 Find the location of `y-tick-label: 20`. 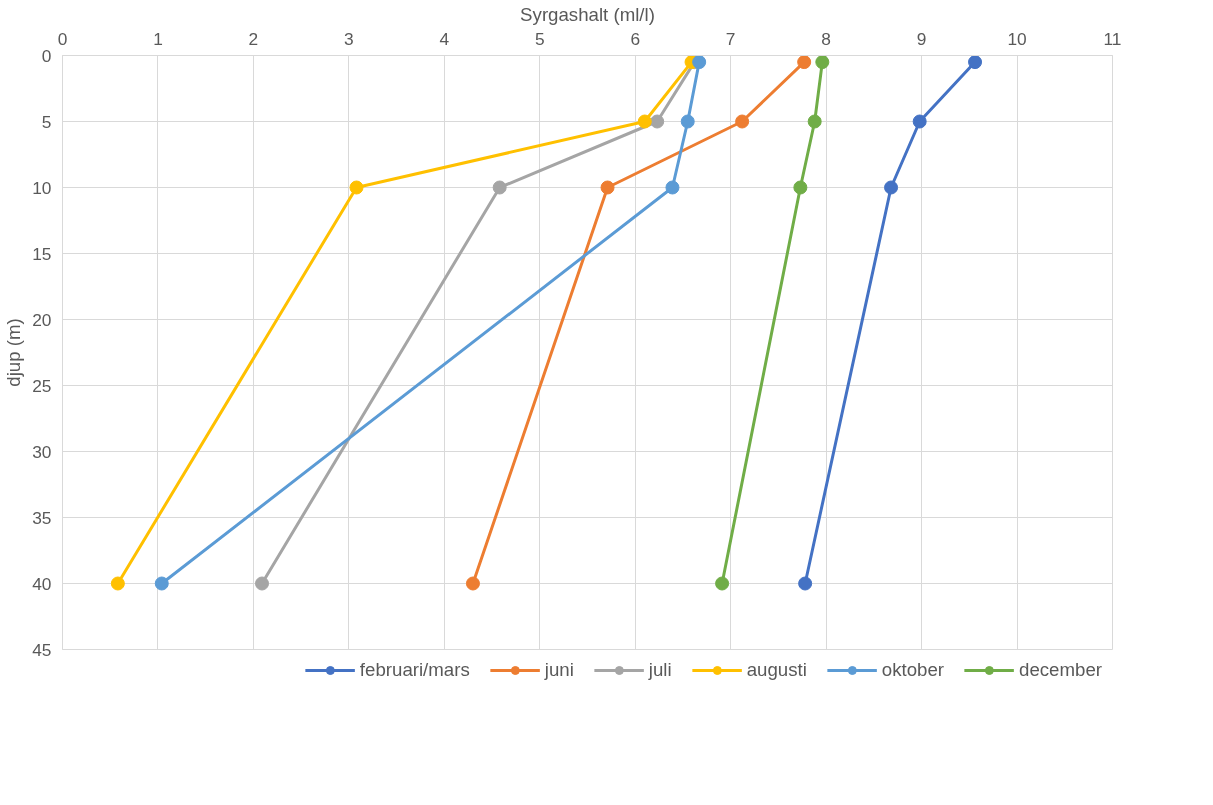

y-tick-label: 20 is located at coordinates (42, 319).